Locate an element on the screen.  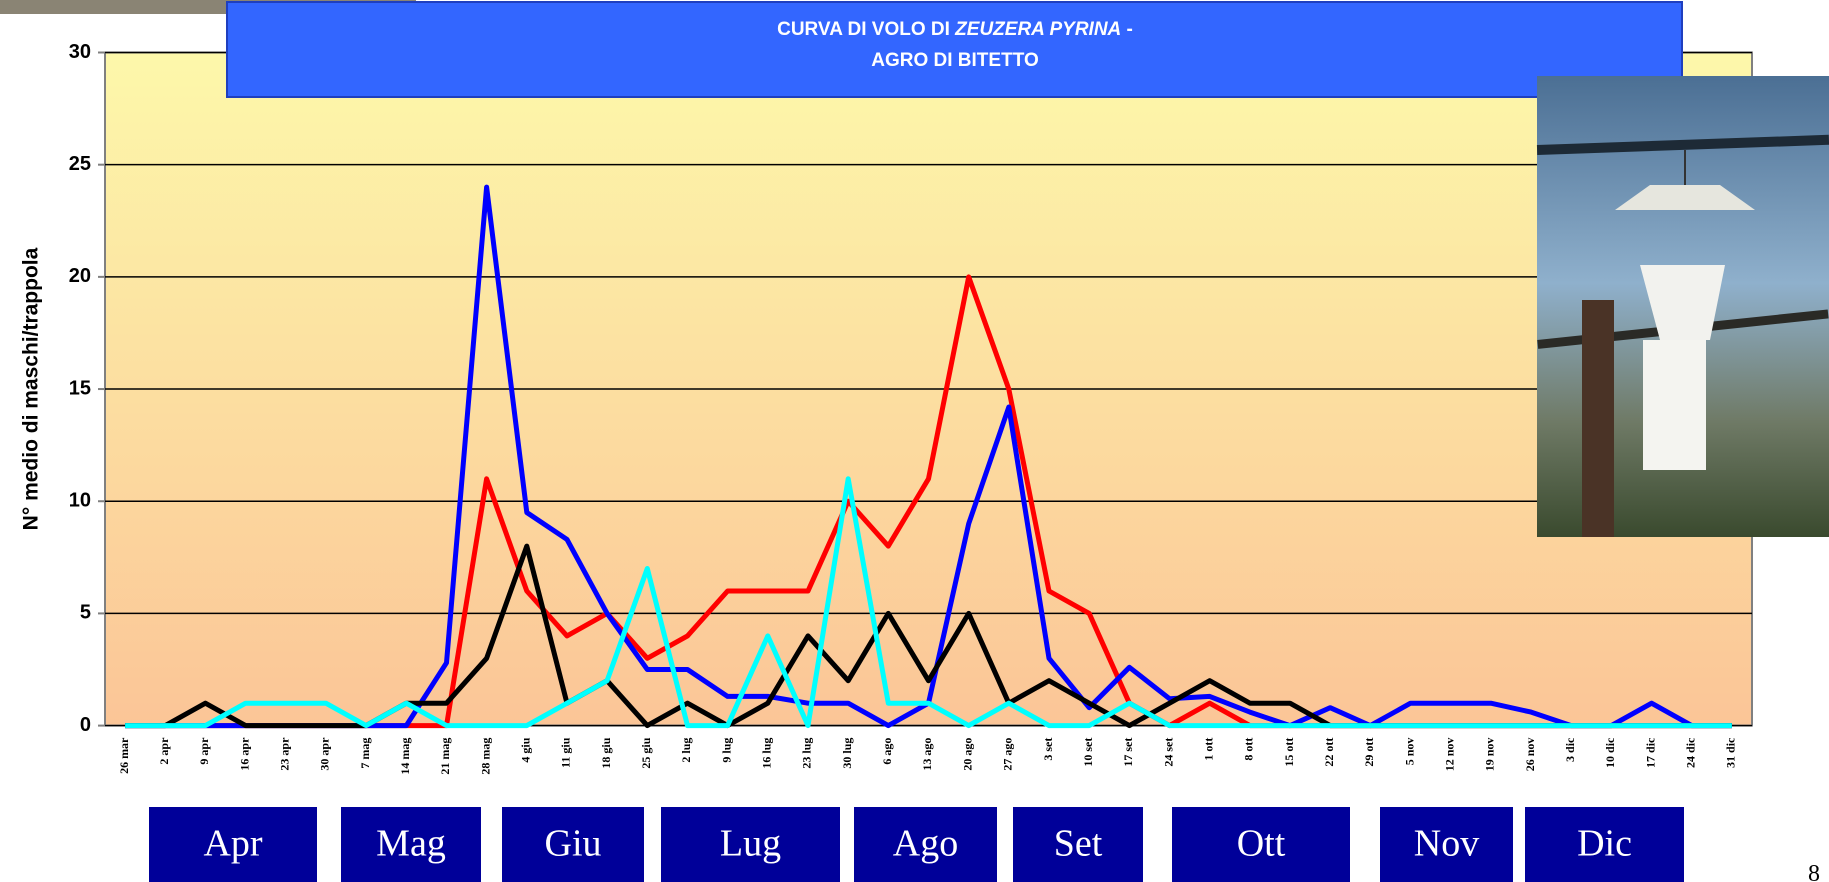
chart-title: AGRO DI BITETTO is located at coordinates (954, 60).